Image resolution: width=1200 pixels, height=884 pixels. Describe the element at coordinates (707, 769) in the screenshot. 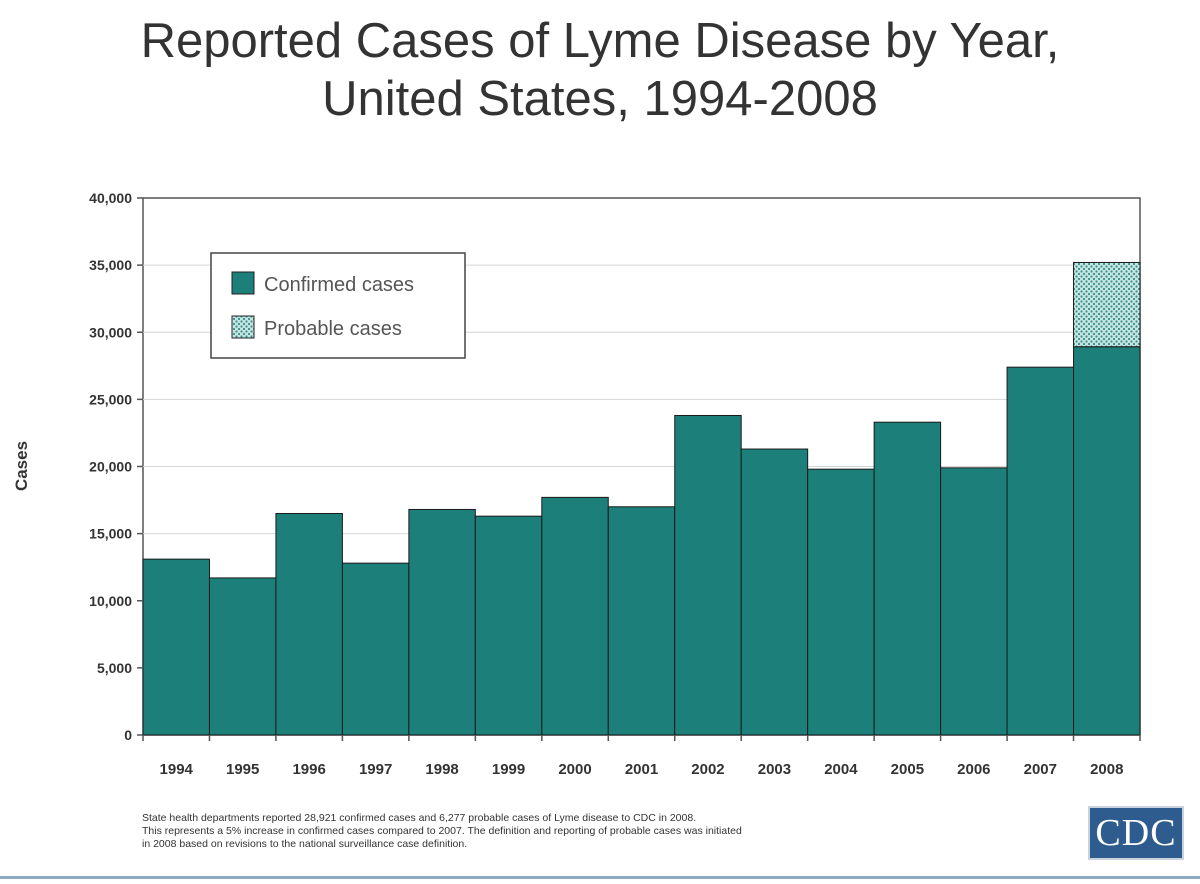

I see `x-tick-label: 2002` at that location.